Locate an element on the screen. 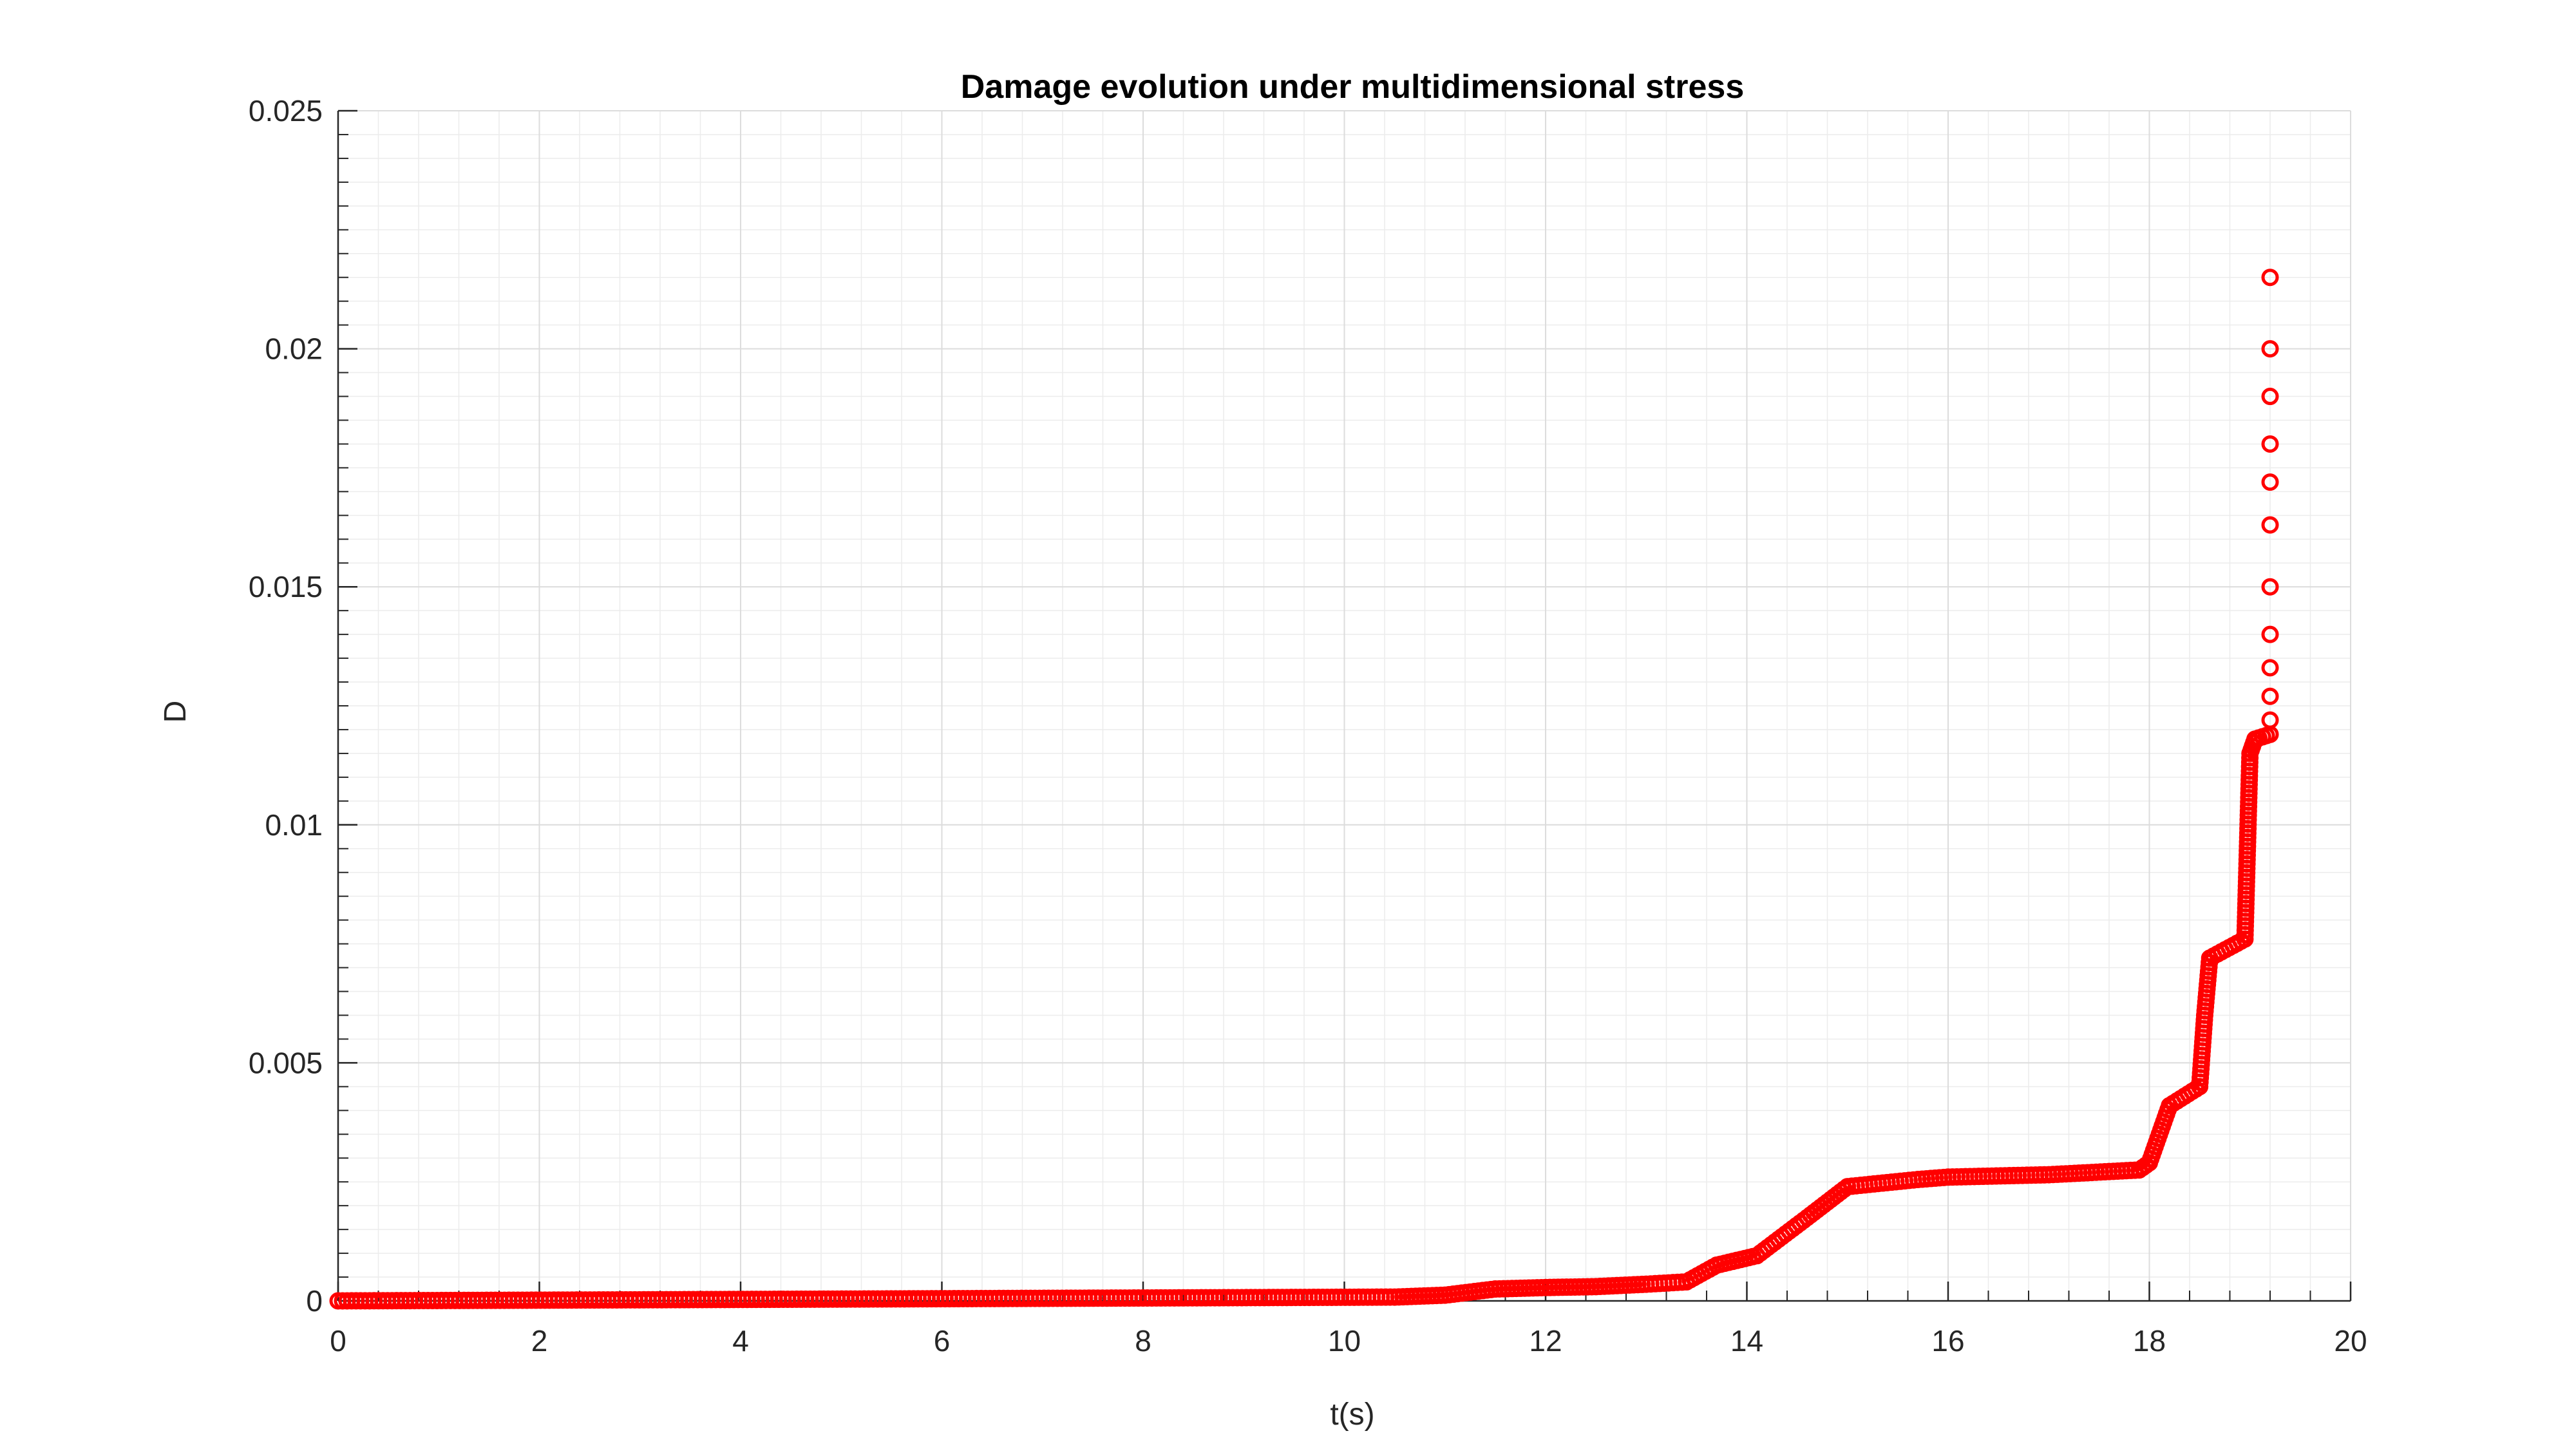 The image size is (2576, 1449). x-tick-label: 6 is located at coordinates (943, 1341).